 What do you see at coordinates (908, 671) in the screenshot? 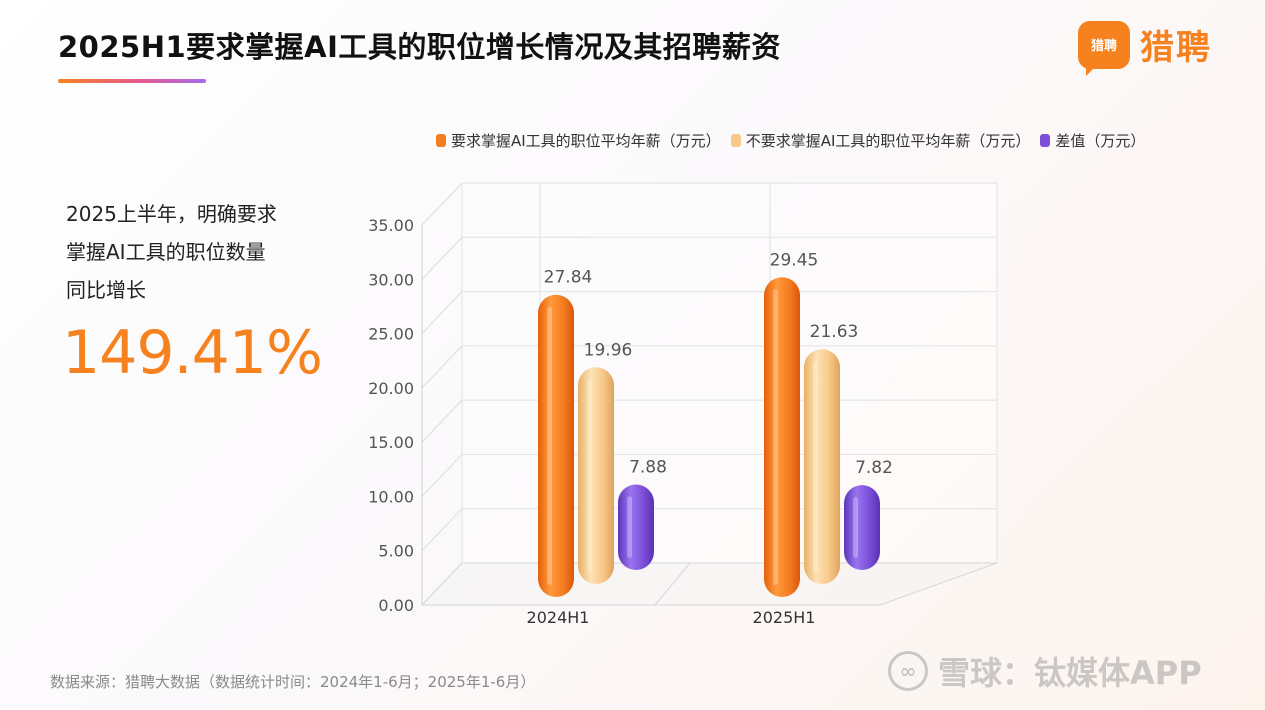
I see `snowball-icon: ∞` at bounding box center [908, 671].